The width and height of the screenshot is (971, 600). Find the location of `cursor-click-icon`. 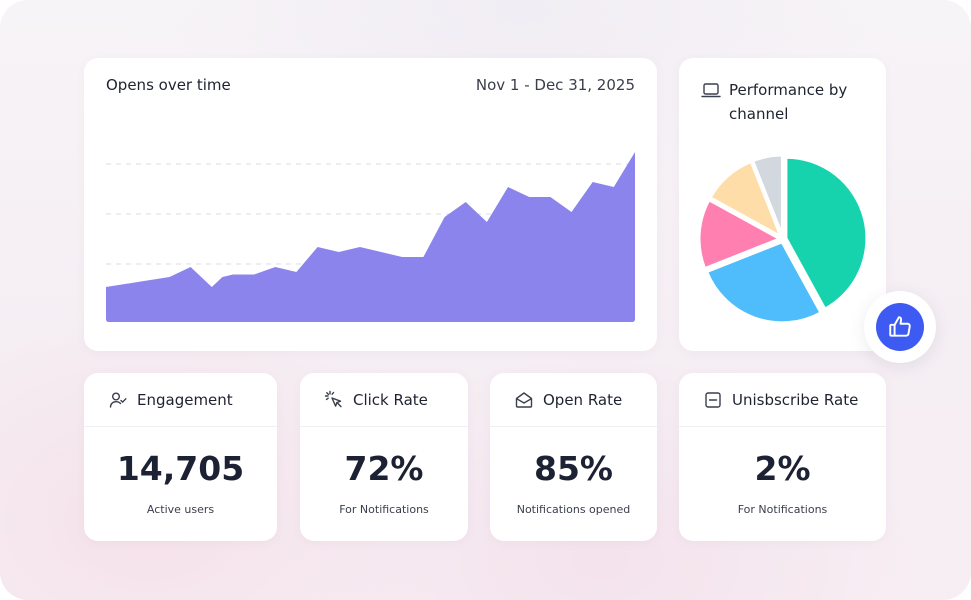

cursor-click-icon is located at coordinates (333, 398).